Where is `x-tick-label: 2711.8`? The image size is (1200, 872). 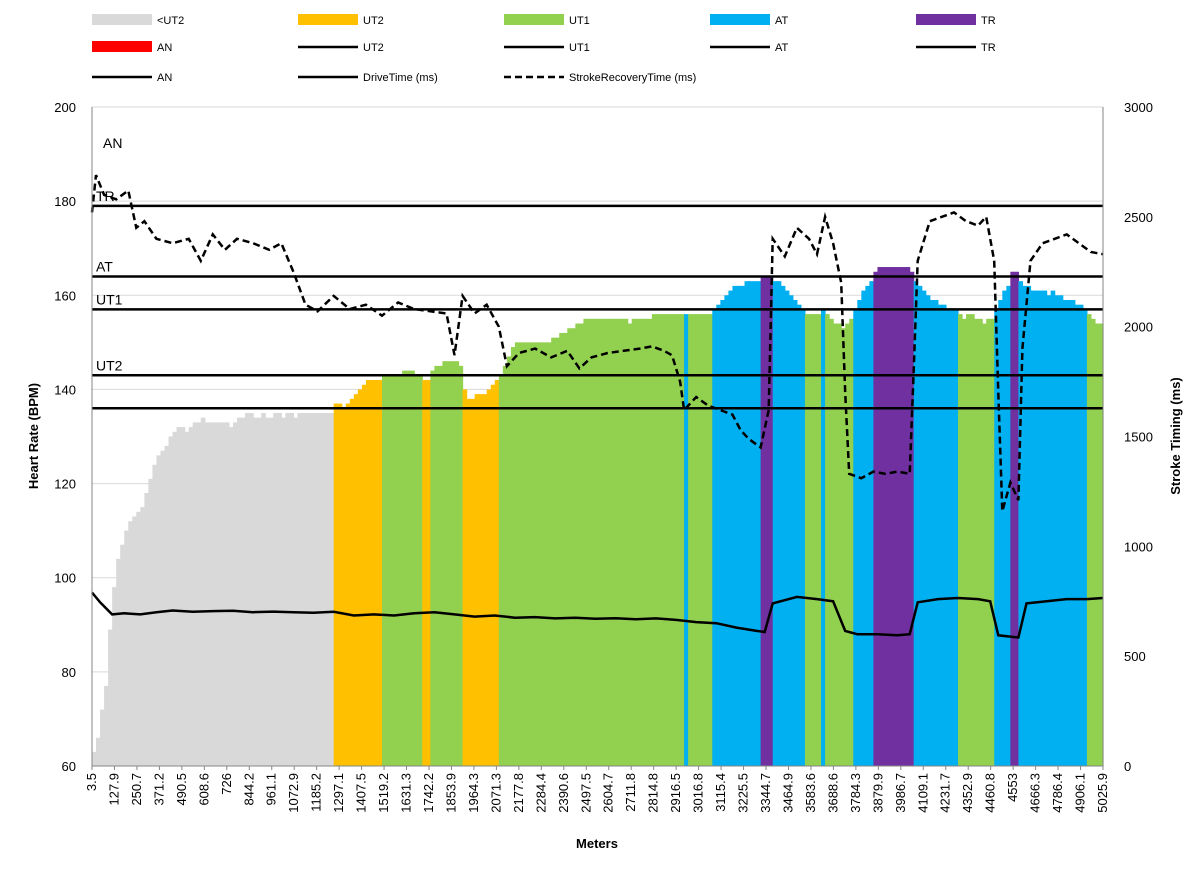
x-tick-label: 2711.8 is located at coordinates (630, 792).